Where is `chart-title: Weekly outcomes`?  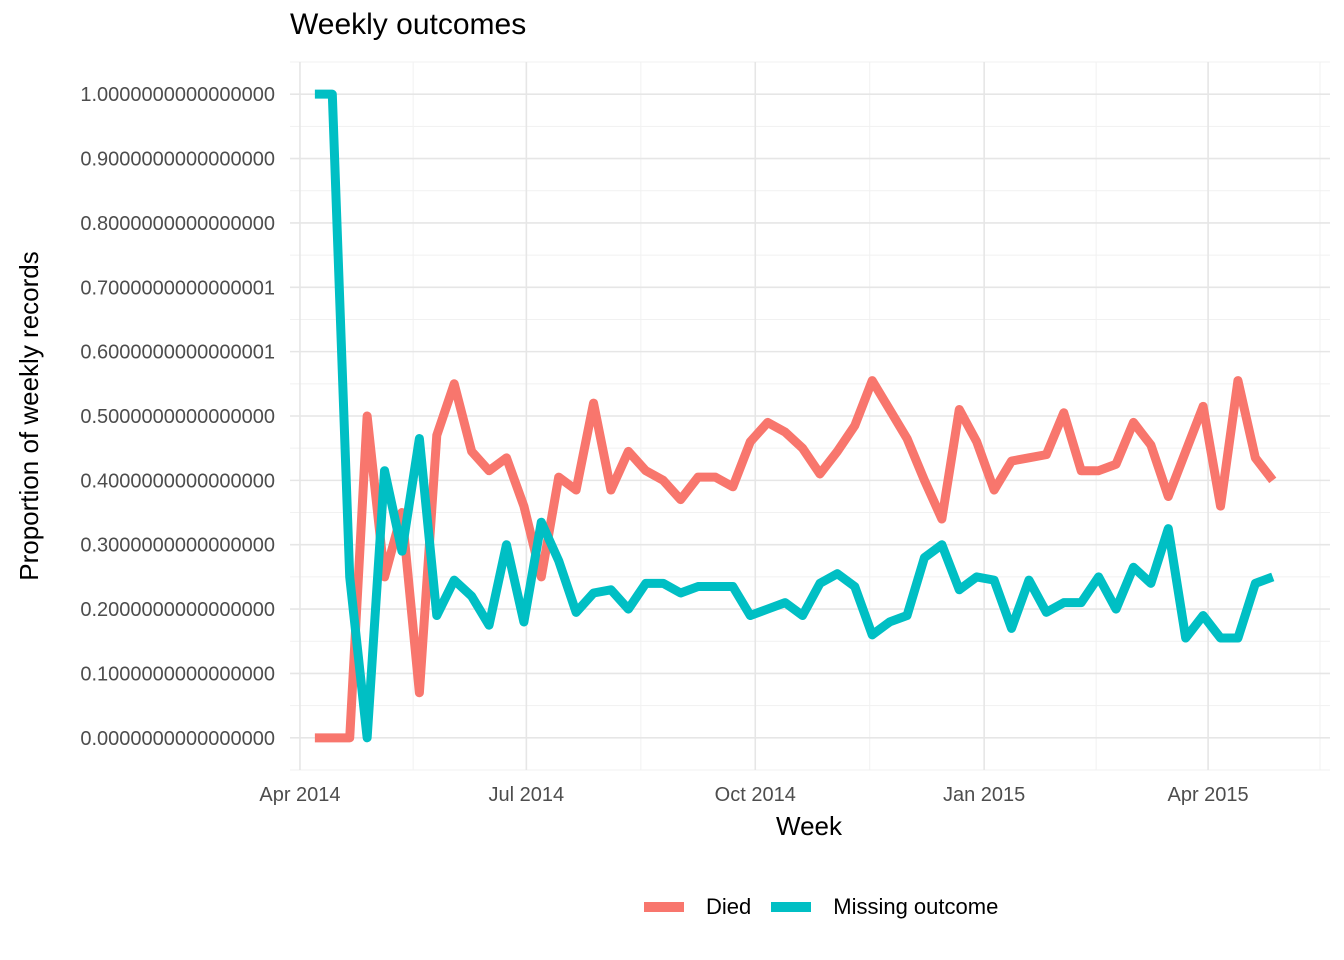
chart-title: Weekly outcomes is located at coordinates (408, 24).